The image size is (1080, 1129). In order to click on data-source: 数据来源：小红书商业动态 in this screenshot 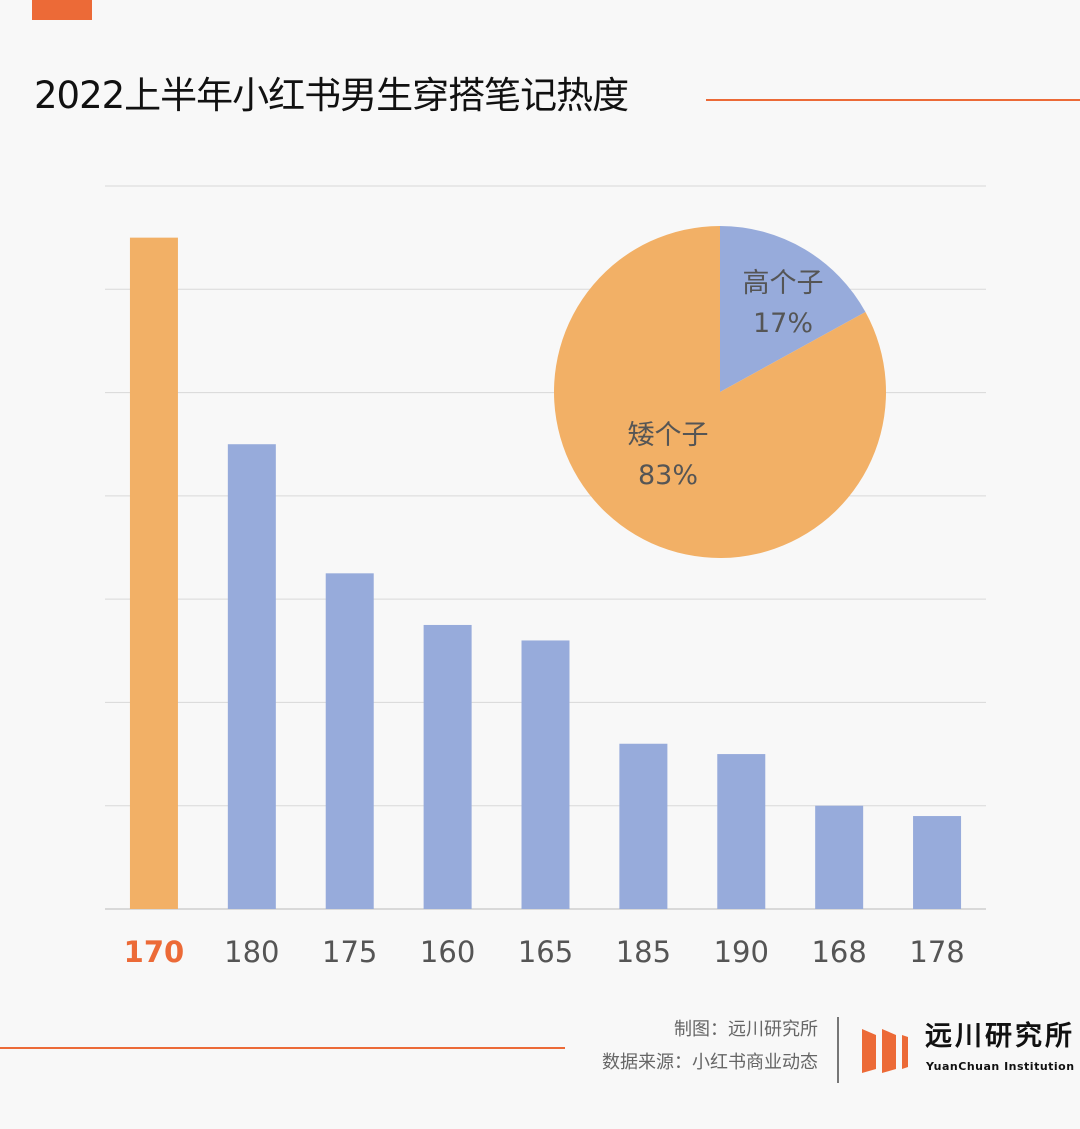, I will do `click(710, 1062)`.